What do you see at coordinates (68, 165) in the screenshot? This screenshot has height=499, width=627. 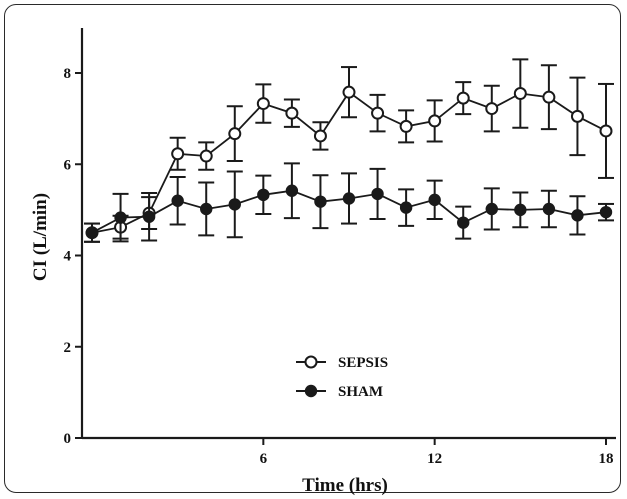 I see `y-tick-label: 6` at bounding box center [68, 165].